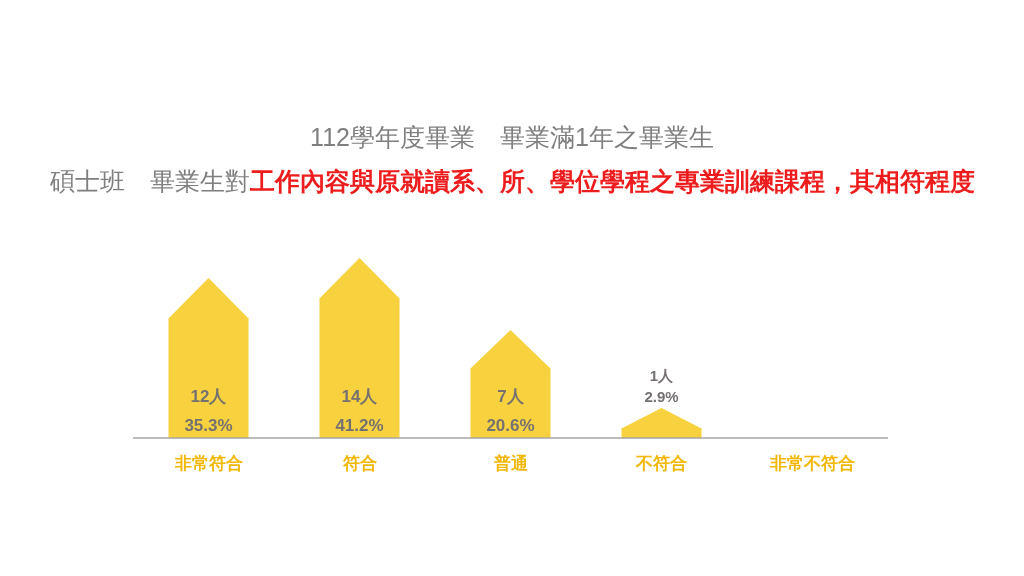 Image resolution: width=1024 pixels, height=576 pixels. What do you see at coordinates (512, 181) in the screenshot?
I see `subtitle: 碩士班 畢業生對工作內容與原就讀系、所、學位學程之專業訓練課程，其相符程度` at bounding box center [512, 181].